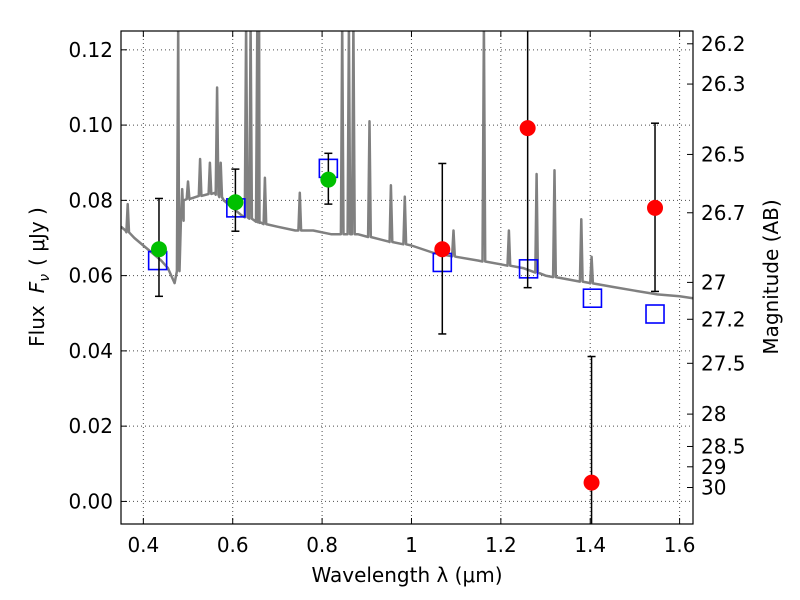 This screenshot has height=600, width=800. Describe the element at coordinates (723, 44) in the screenshot. I see `mag-tick-label: 26.2` at that location.